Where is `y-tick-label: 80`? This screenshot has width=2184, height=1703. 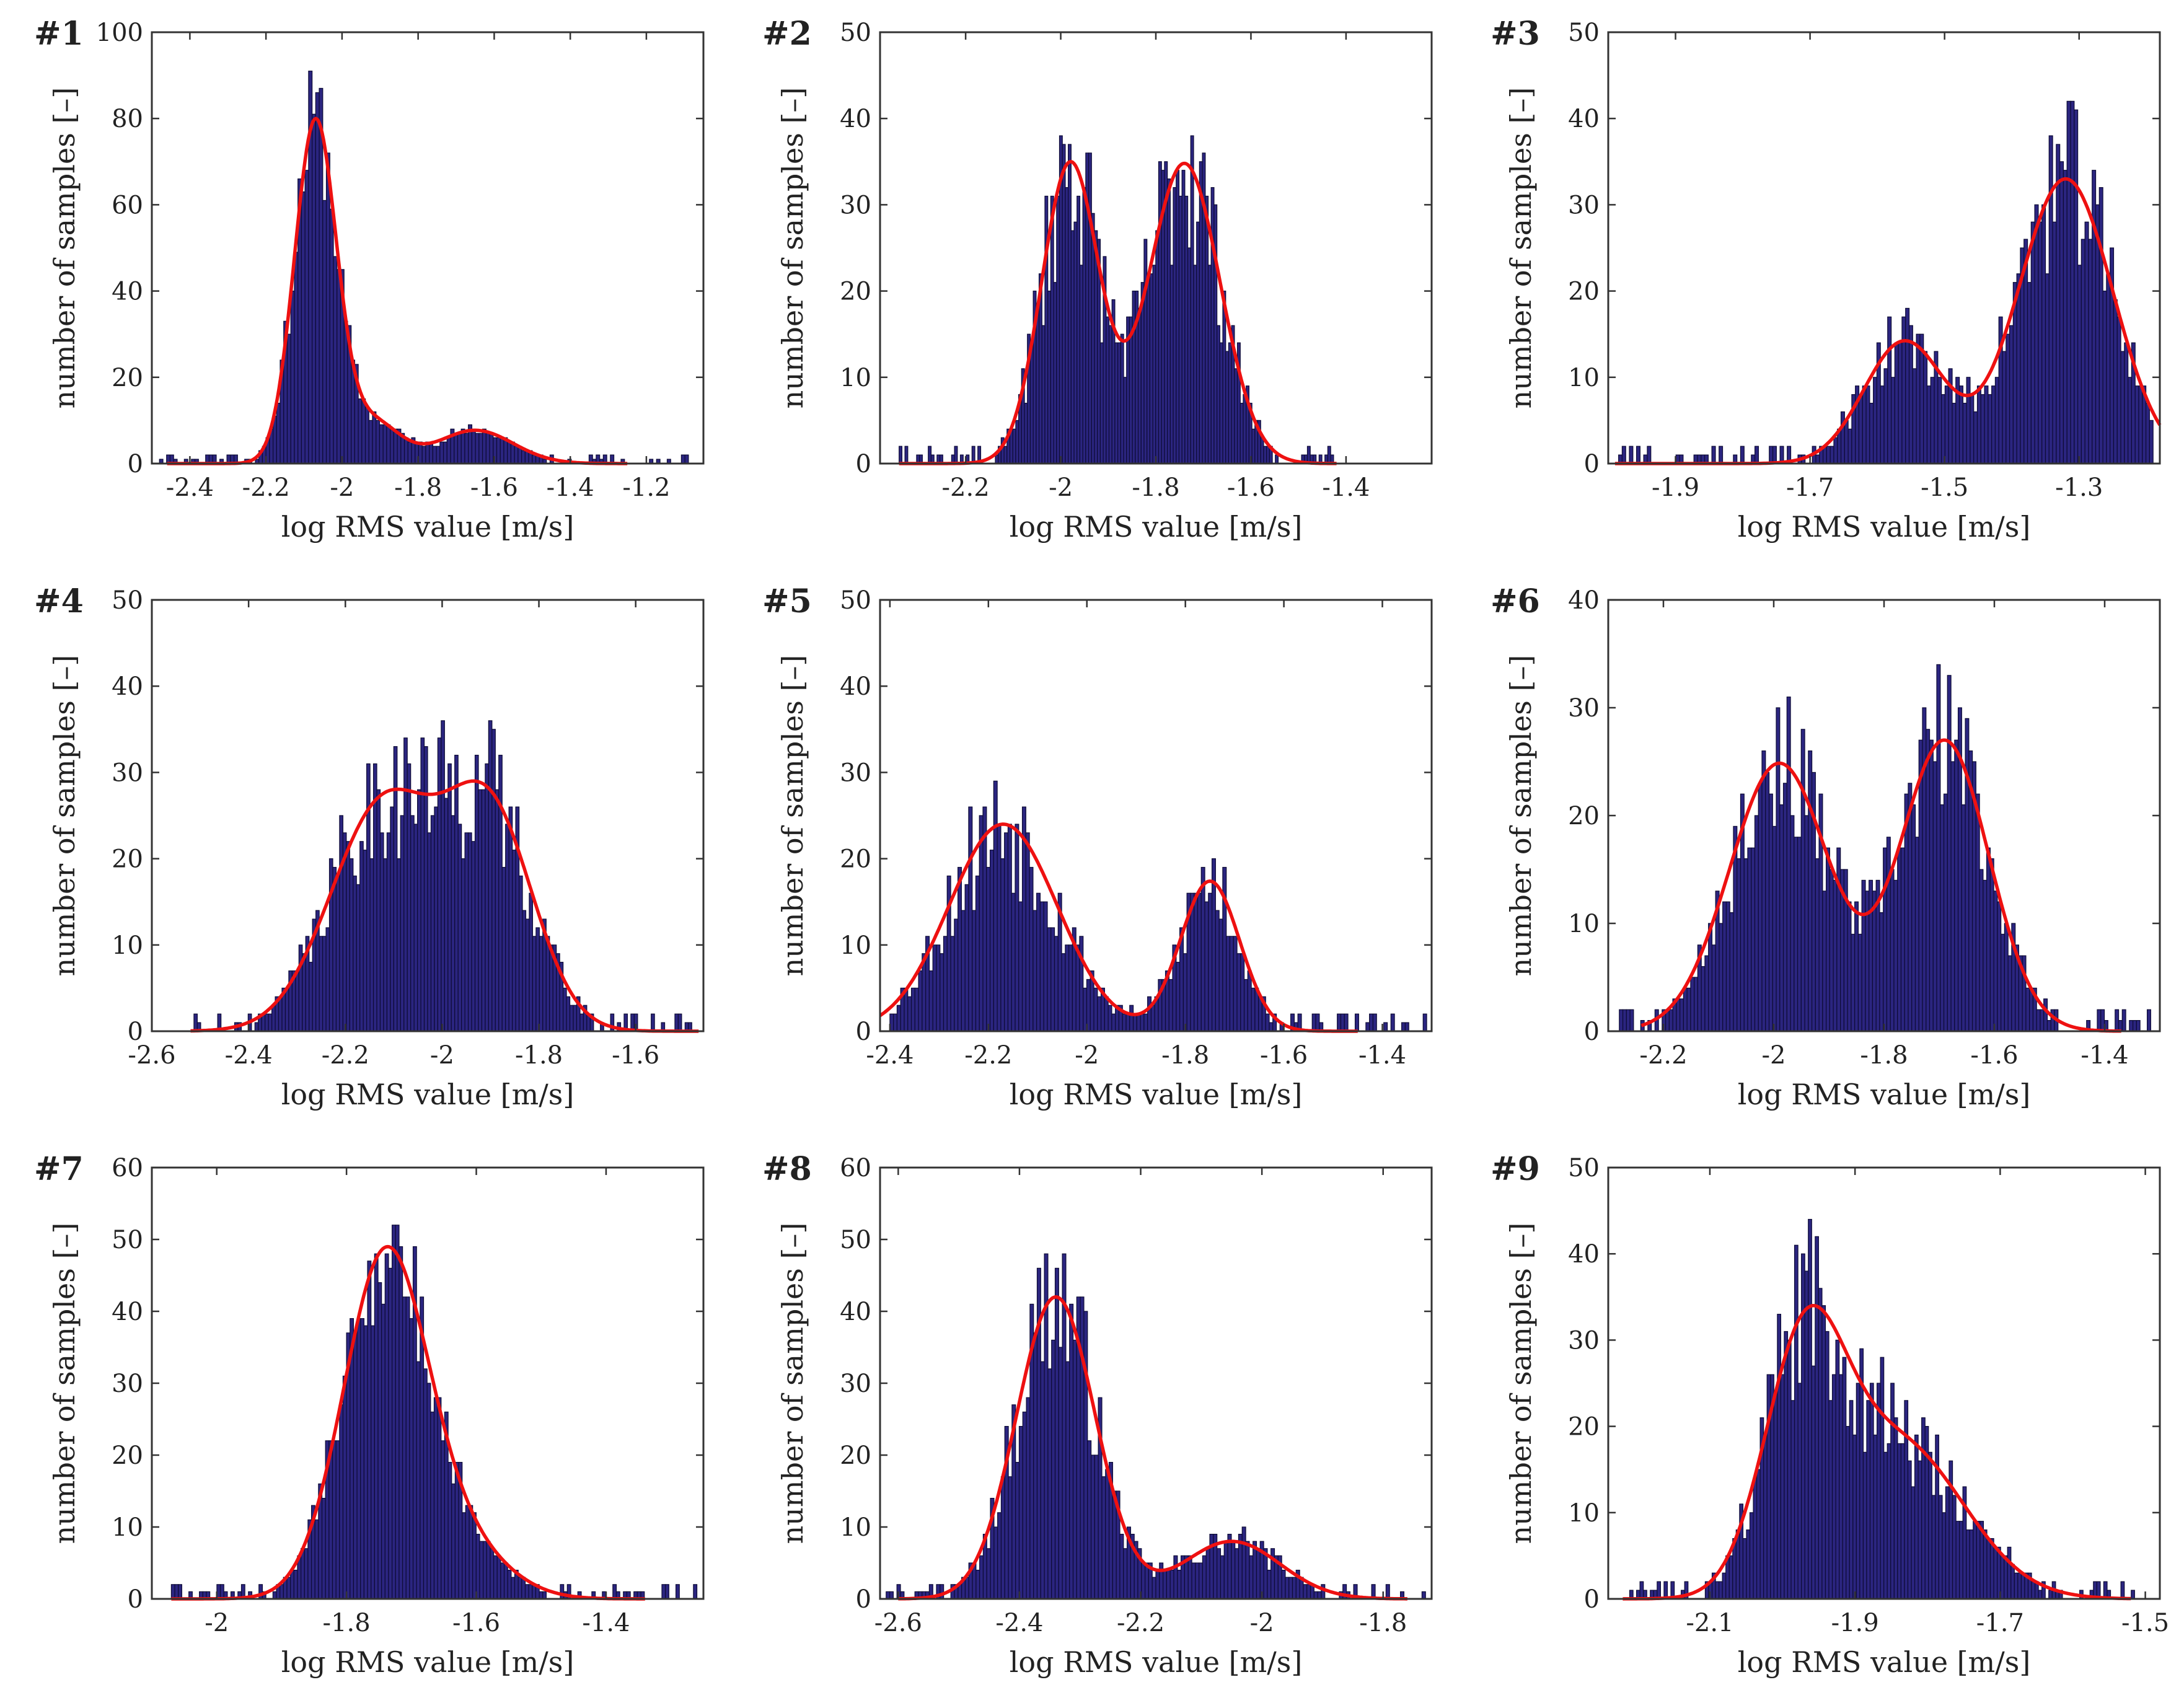 y-tick-label: 80 is located at coordinates (128, 119).